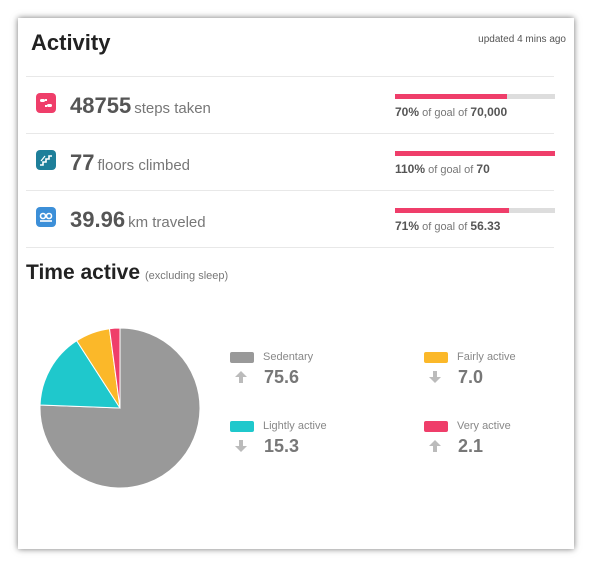 The image size is (592, 567). Describe the element at coordinates (282, 377) in the screenshot. I see `sedentary-value: 75.6` at that location.